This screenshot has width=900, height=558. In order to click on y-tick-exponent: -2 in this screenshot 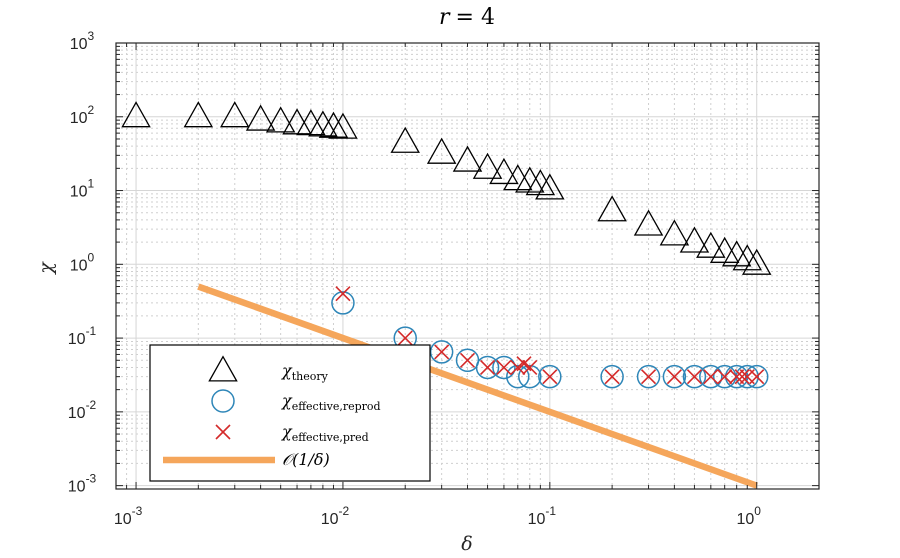, I will do `click(91, 405)`.